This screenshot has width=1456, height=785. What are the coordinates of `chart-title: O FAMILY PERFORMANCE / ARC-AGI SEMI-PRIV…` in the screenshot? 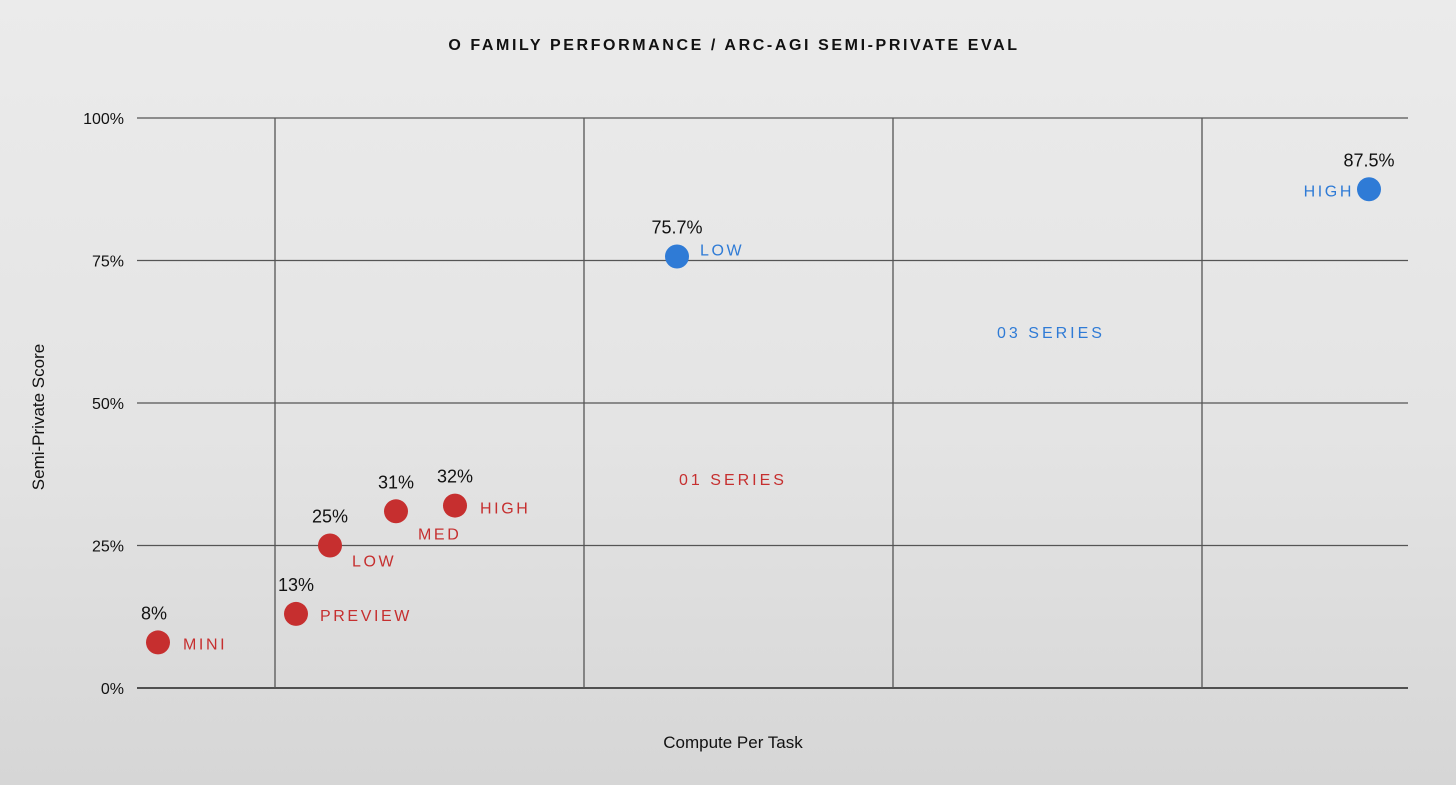 It's located at (733, 45).